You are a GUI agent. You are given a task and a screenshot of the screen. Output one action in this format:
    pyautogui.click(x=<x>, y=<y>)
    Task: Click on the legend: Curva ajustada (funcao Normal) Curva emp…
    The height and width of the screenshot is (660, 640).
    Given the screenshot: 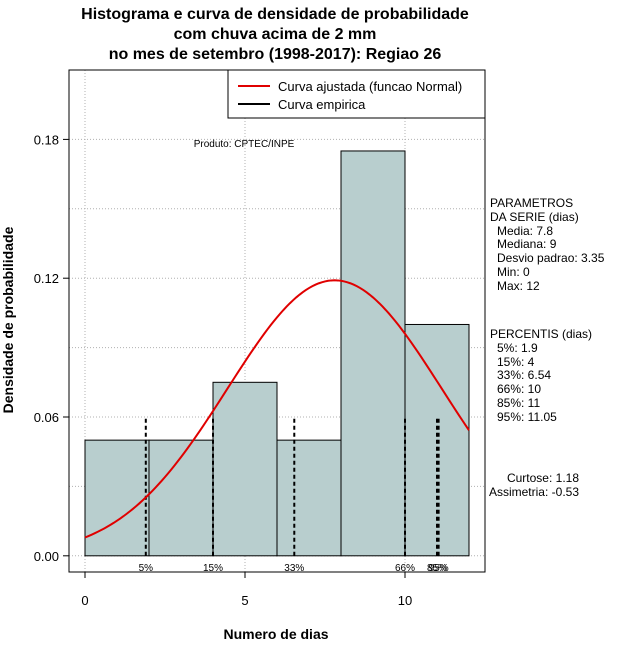 What is the action you would take?
    pyautogui.click(x=356, y=94)
    